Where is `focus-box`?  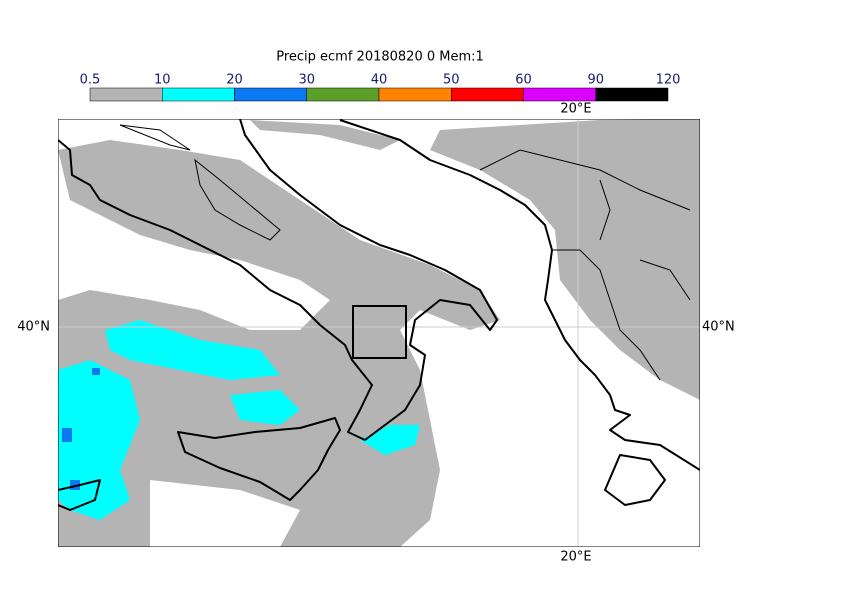
focus-box is located at coordinates (379, 332).